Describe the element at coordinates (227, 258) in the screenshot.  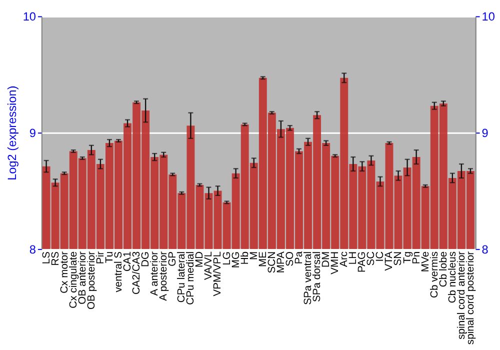
I see `x-tick-label: LG` at that location.